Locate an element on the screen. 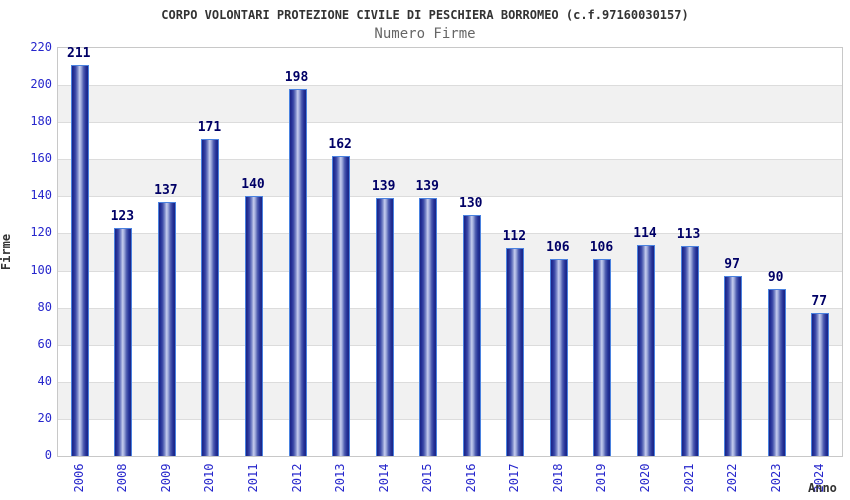  y-tick-label: 140 is located at coordinates (41, 195).